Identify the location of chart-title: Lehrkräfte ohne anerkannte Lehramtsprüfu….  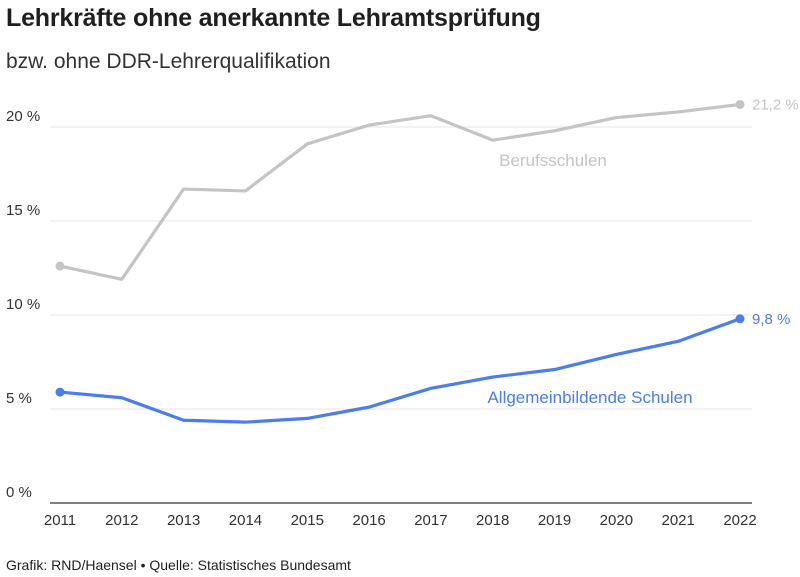
(273, 18).